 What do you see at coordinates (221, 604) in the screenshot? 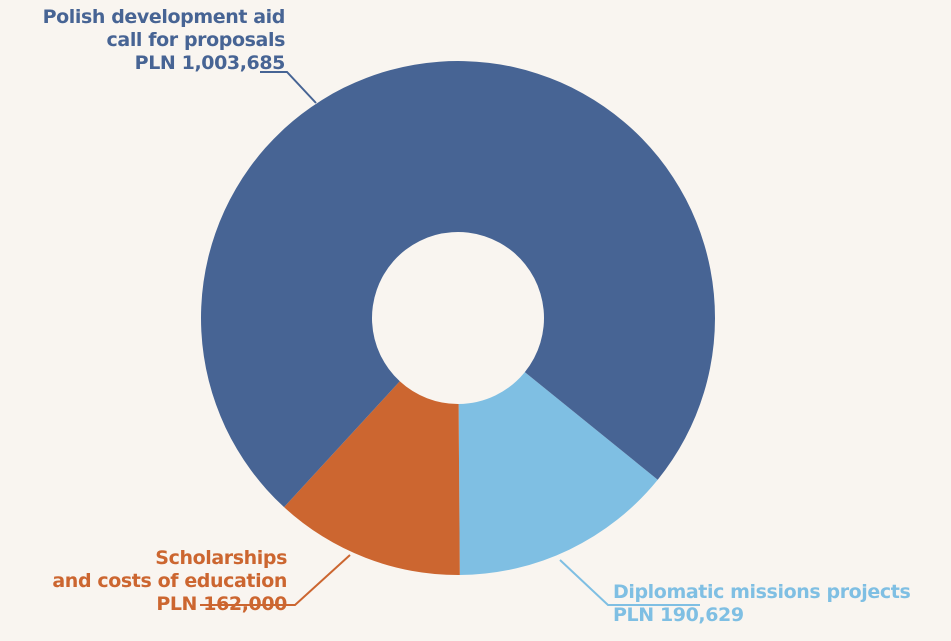
I see `slice-value-label: PLN 162,000` at bounding box center [221, 604].